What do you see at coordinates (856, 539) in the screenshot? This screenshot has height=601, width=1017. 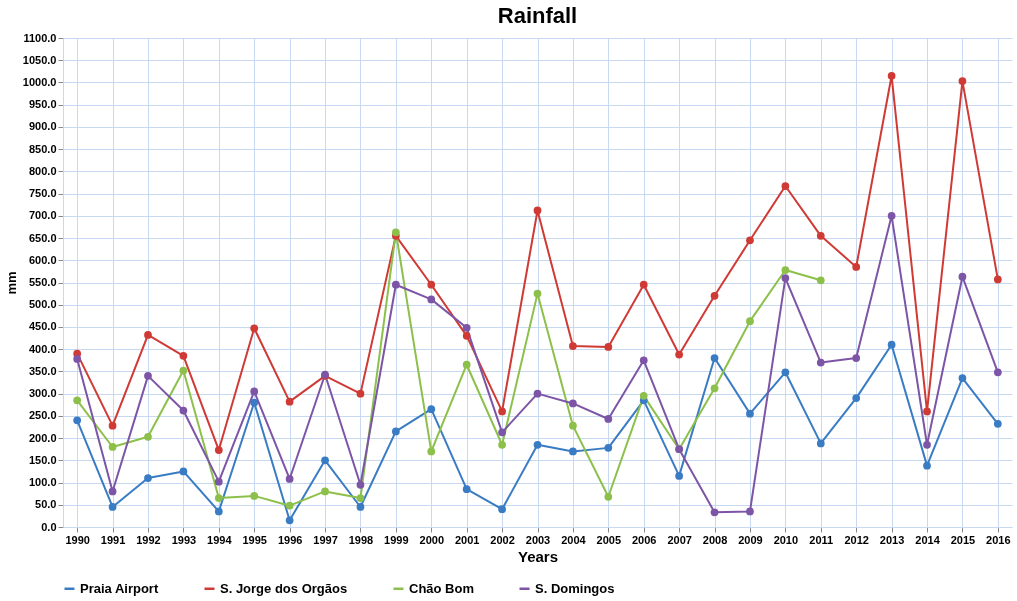 I see `x-tick-label: 2012` at bounding box center [856, 539].